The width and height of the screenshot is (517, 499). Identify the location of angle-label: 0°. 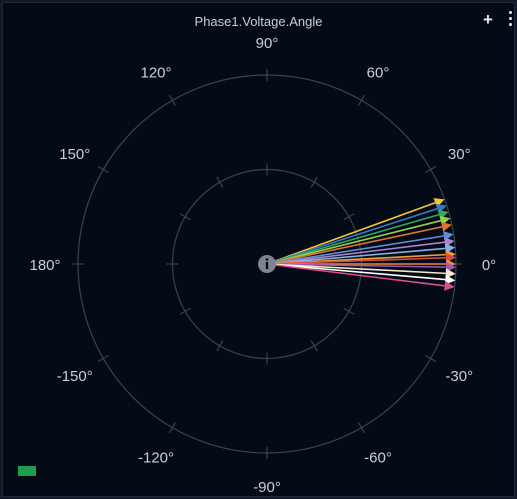
(489, 265).